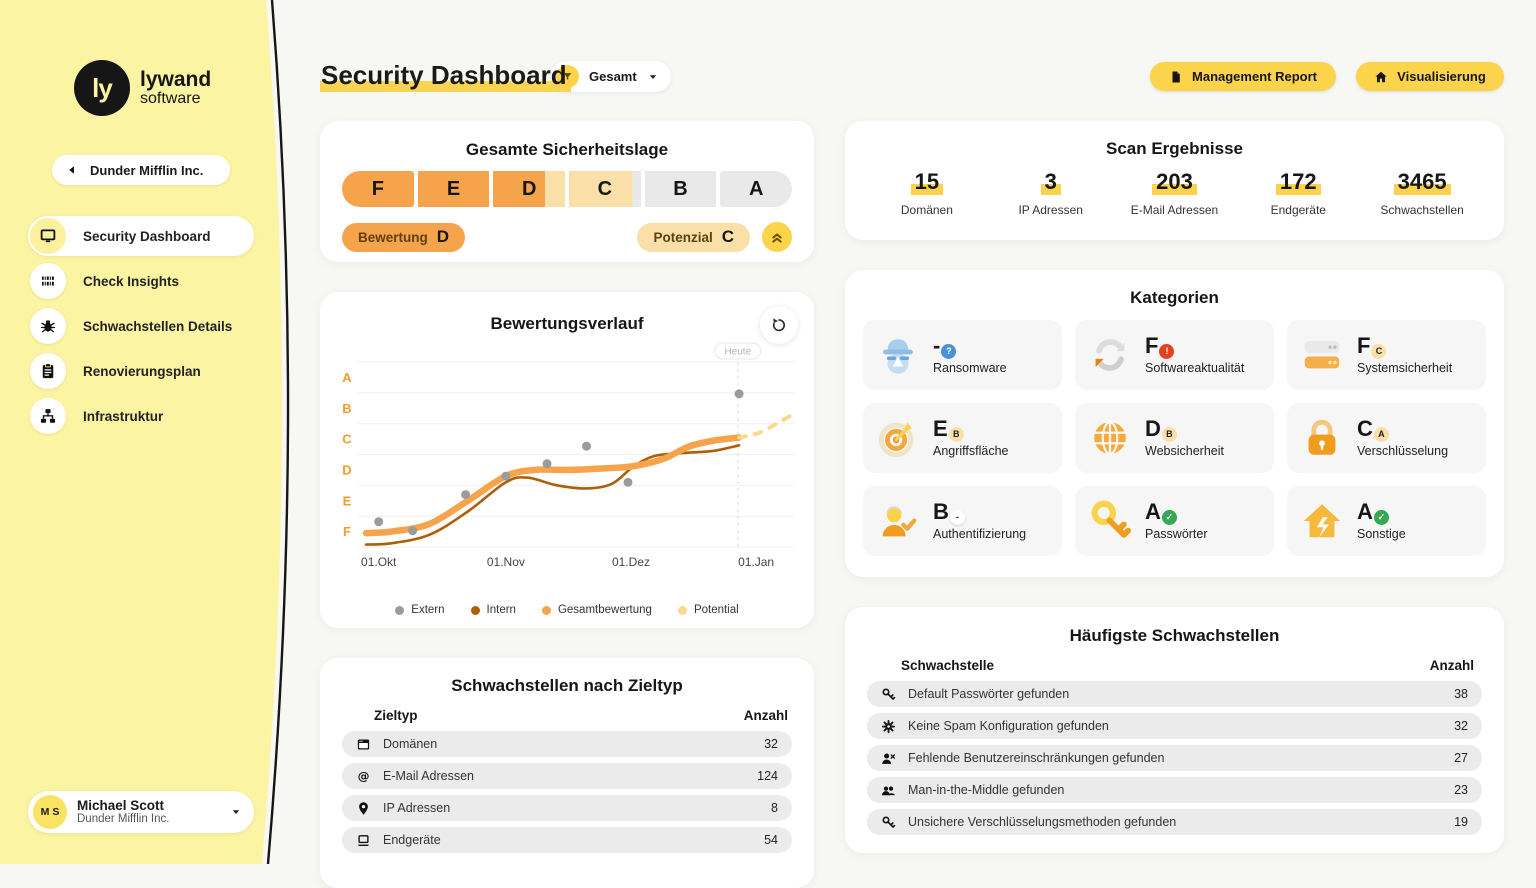 The width and height of the screenshot is (1536, 888). I want to click on collapse-button, so click(777, 237).